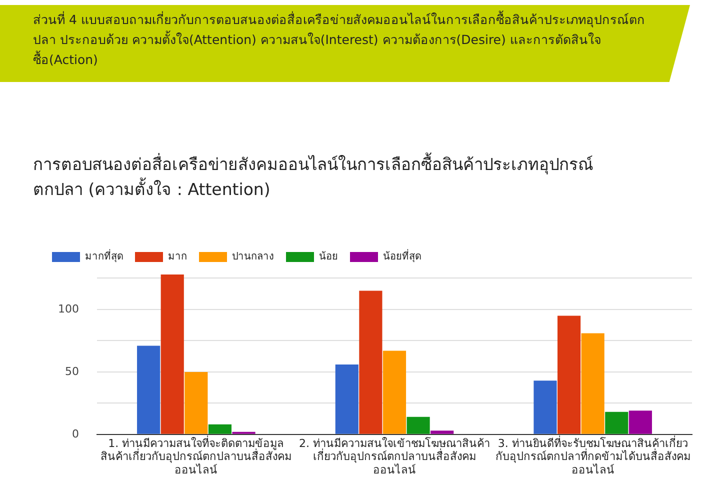 This screenshot has width=702, height=480. Describe the element at coordinates (394, 456) in the screenshot. I see `x-tick-label: 2. ท่านมีความสนใจเข้าชมโฆษณาสินค้าเกี่ยวกับอุปกรณ์ตกปลาบนสื่อสังคมออนไลน์` at that location.